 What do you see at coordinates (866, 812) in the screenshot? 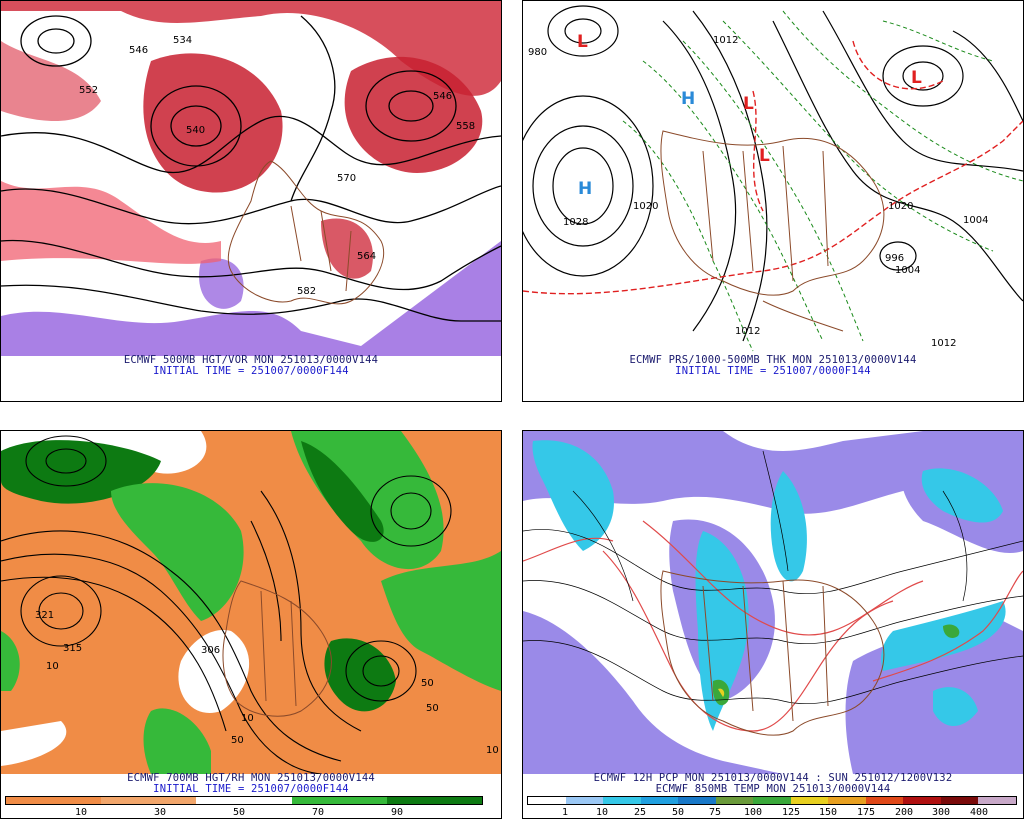
I see `colorbar-tick: 175` at bounding box center [866, 812].